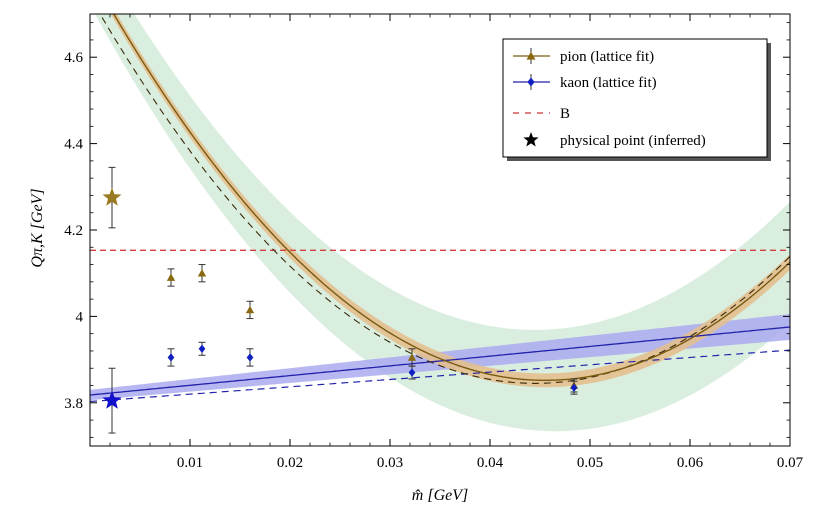 The image size is (830, 514). What do you see at coordinates (73, 231) in the screenshot?
I see `y-tick-label: 4.2` at bounding box center [73, 231].